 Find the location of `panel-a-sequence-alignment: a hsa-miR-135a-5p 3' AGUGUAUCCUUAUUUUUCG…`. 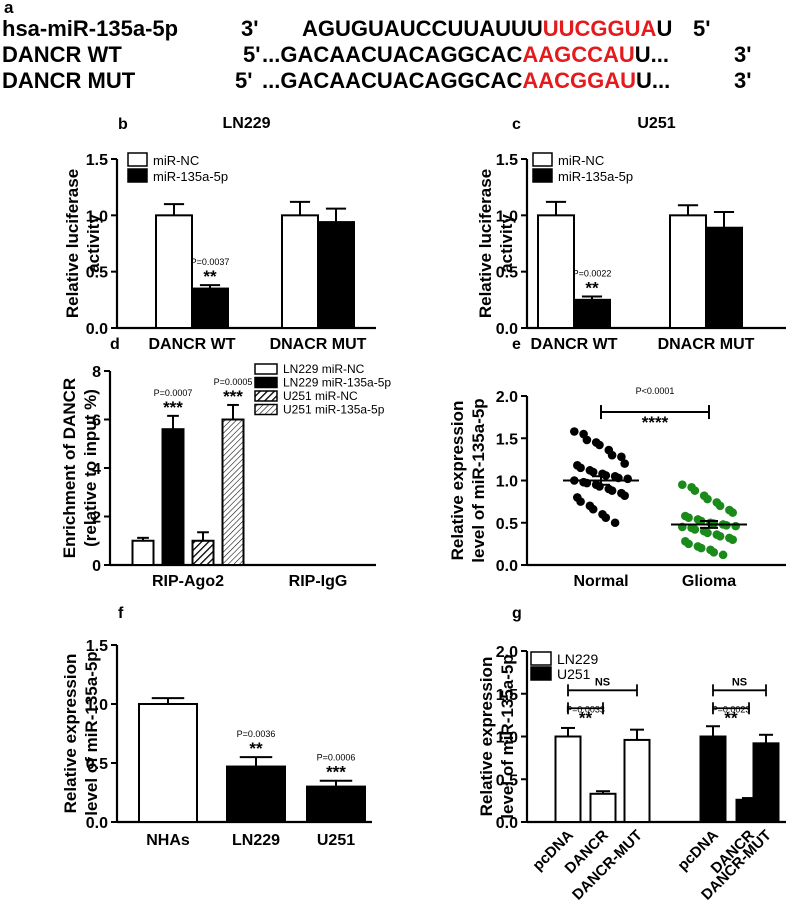

panel-a-sequence-alignment: a hsa-miR-135a-5p 3' AGUGUAUCCUUAUUUUUCG… is located at coordinates (398, 47).